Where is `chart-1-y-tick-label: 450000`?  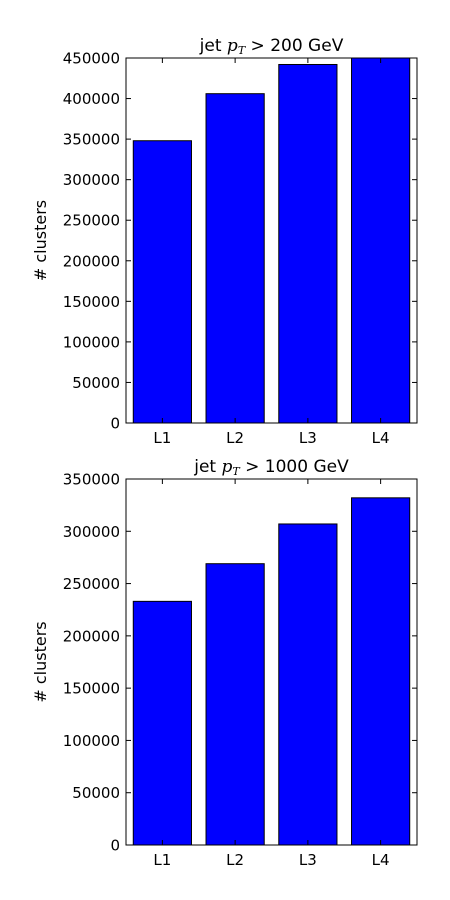
chart-1-y-tick-label: 450000 is located at coordinates (91, 59).